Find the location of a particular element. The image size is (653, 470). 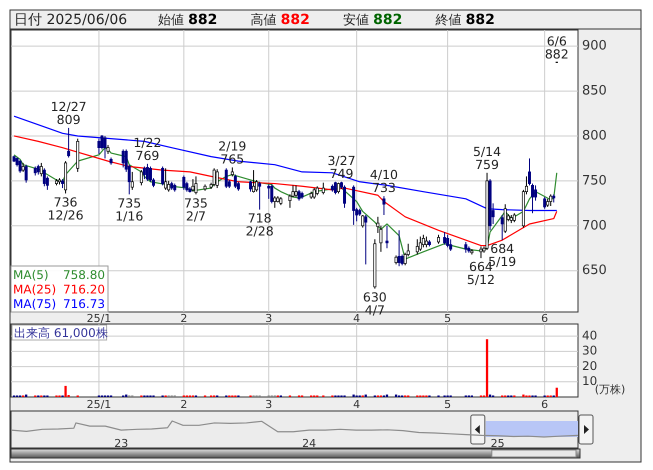

y-tick-label: 750 is located at coordinates (594, 180).